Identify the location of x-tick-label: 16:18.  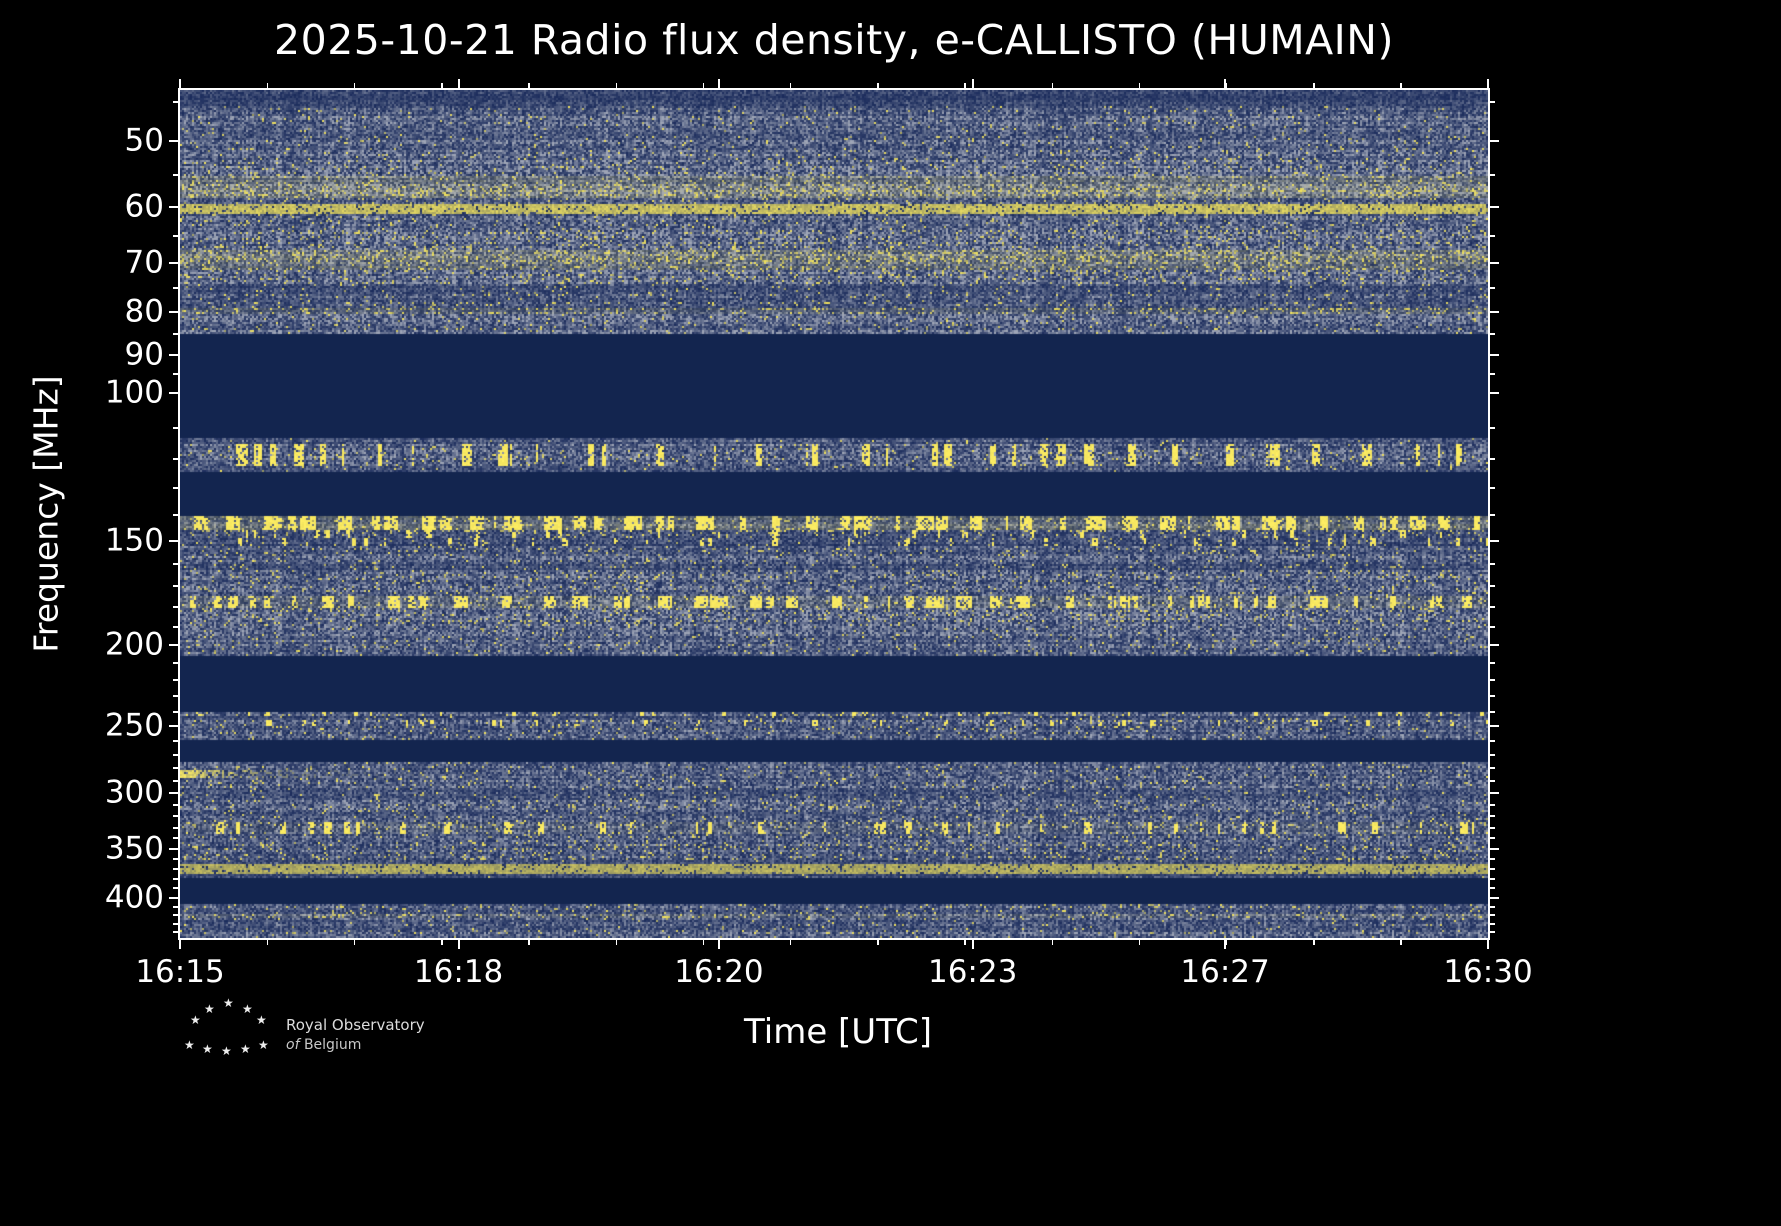
(458, 972).